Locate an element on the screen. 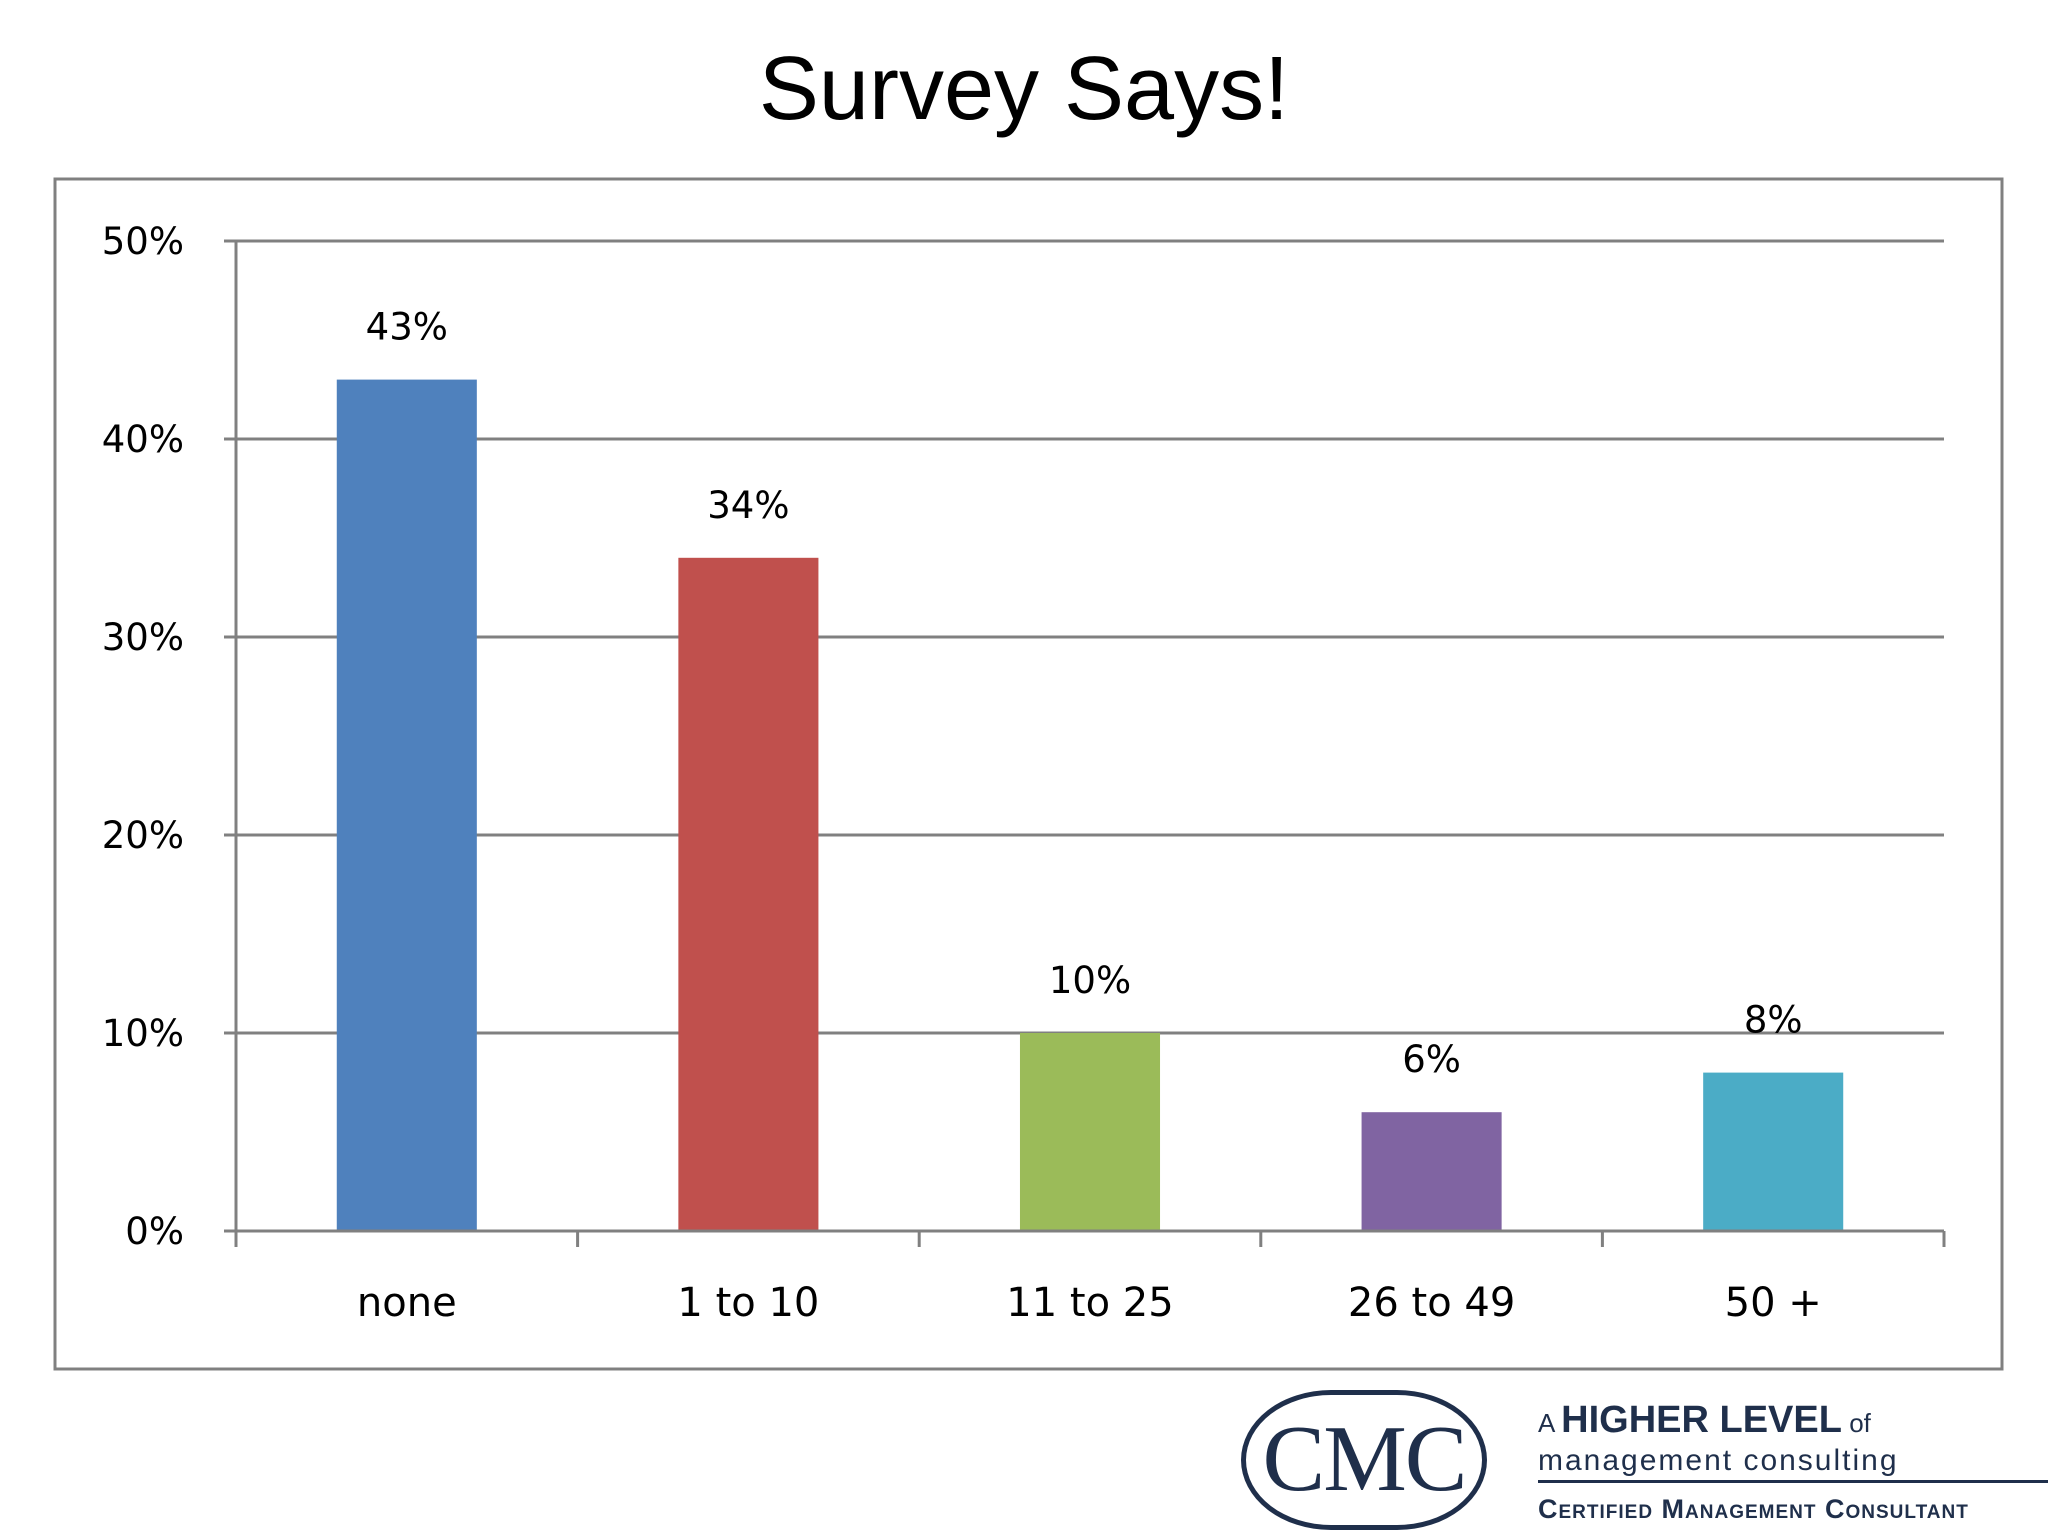 The image size is (2048, 1536). y-tick-label: 0% is located at coordinates (154, 1231).